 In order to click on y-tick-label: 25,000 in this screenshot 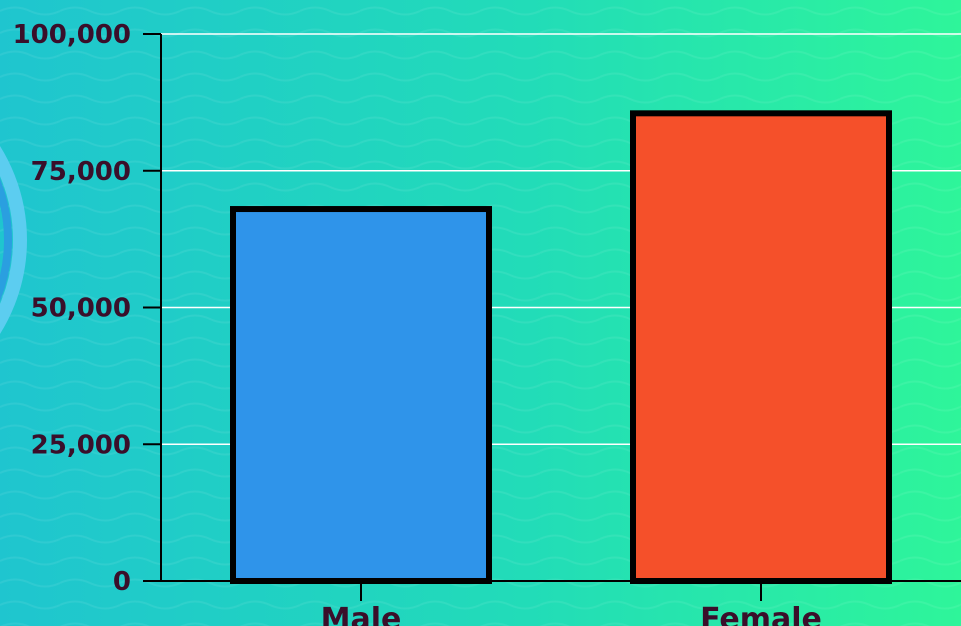, I will do `click(81, 445)`.